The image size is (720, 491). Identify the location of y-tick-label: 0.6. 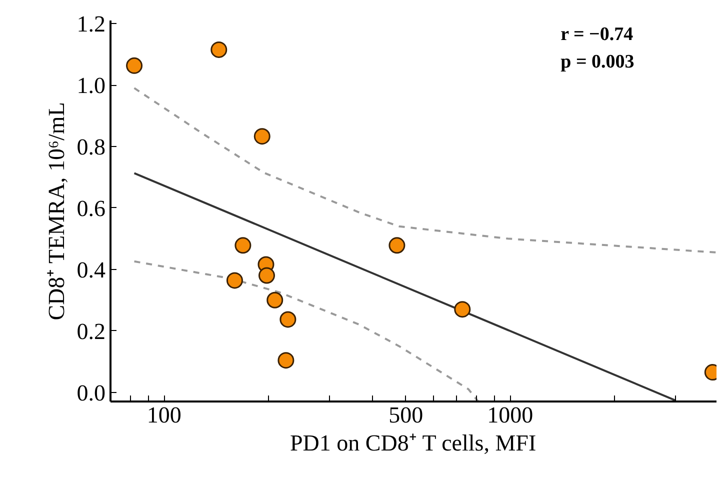
(91, 208).